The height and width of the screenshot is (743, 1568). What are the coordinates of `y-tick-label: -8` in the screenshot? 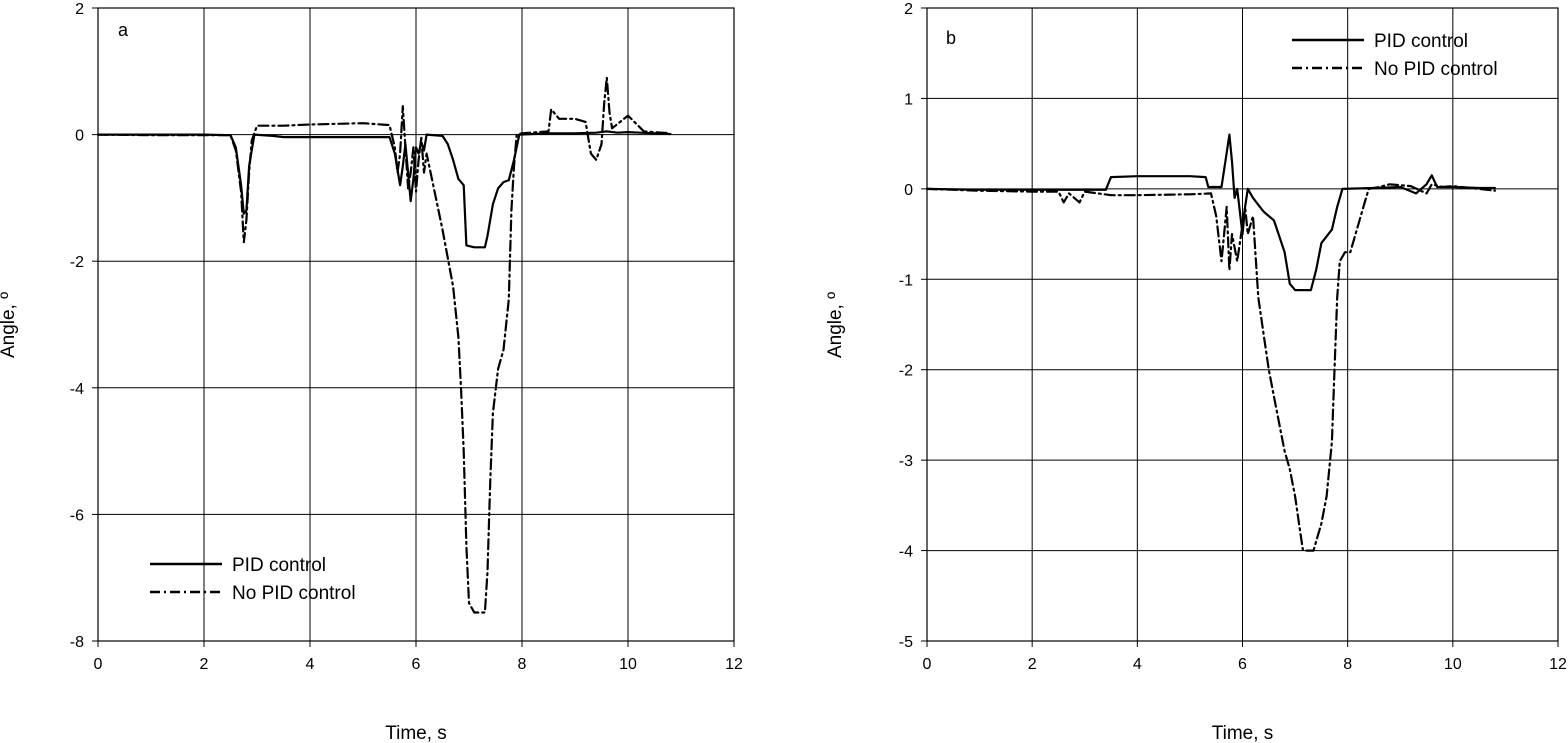 It's located at (77, 642).